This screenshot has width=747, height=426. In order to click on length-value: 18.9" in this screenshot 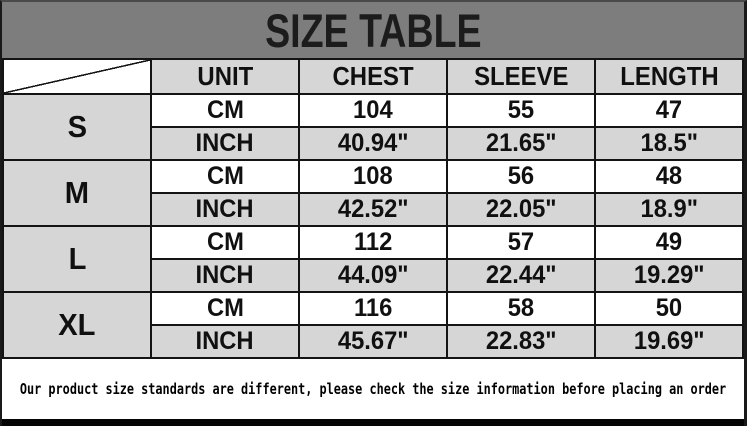, I will do `click(669, 209)`.